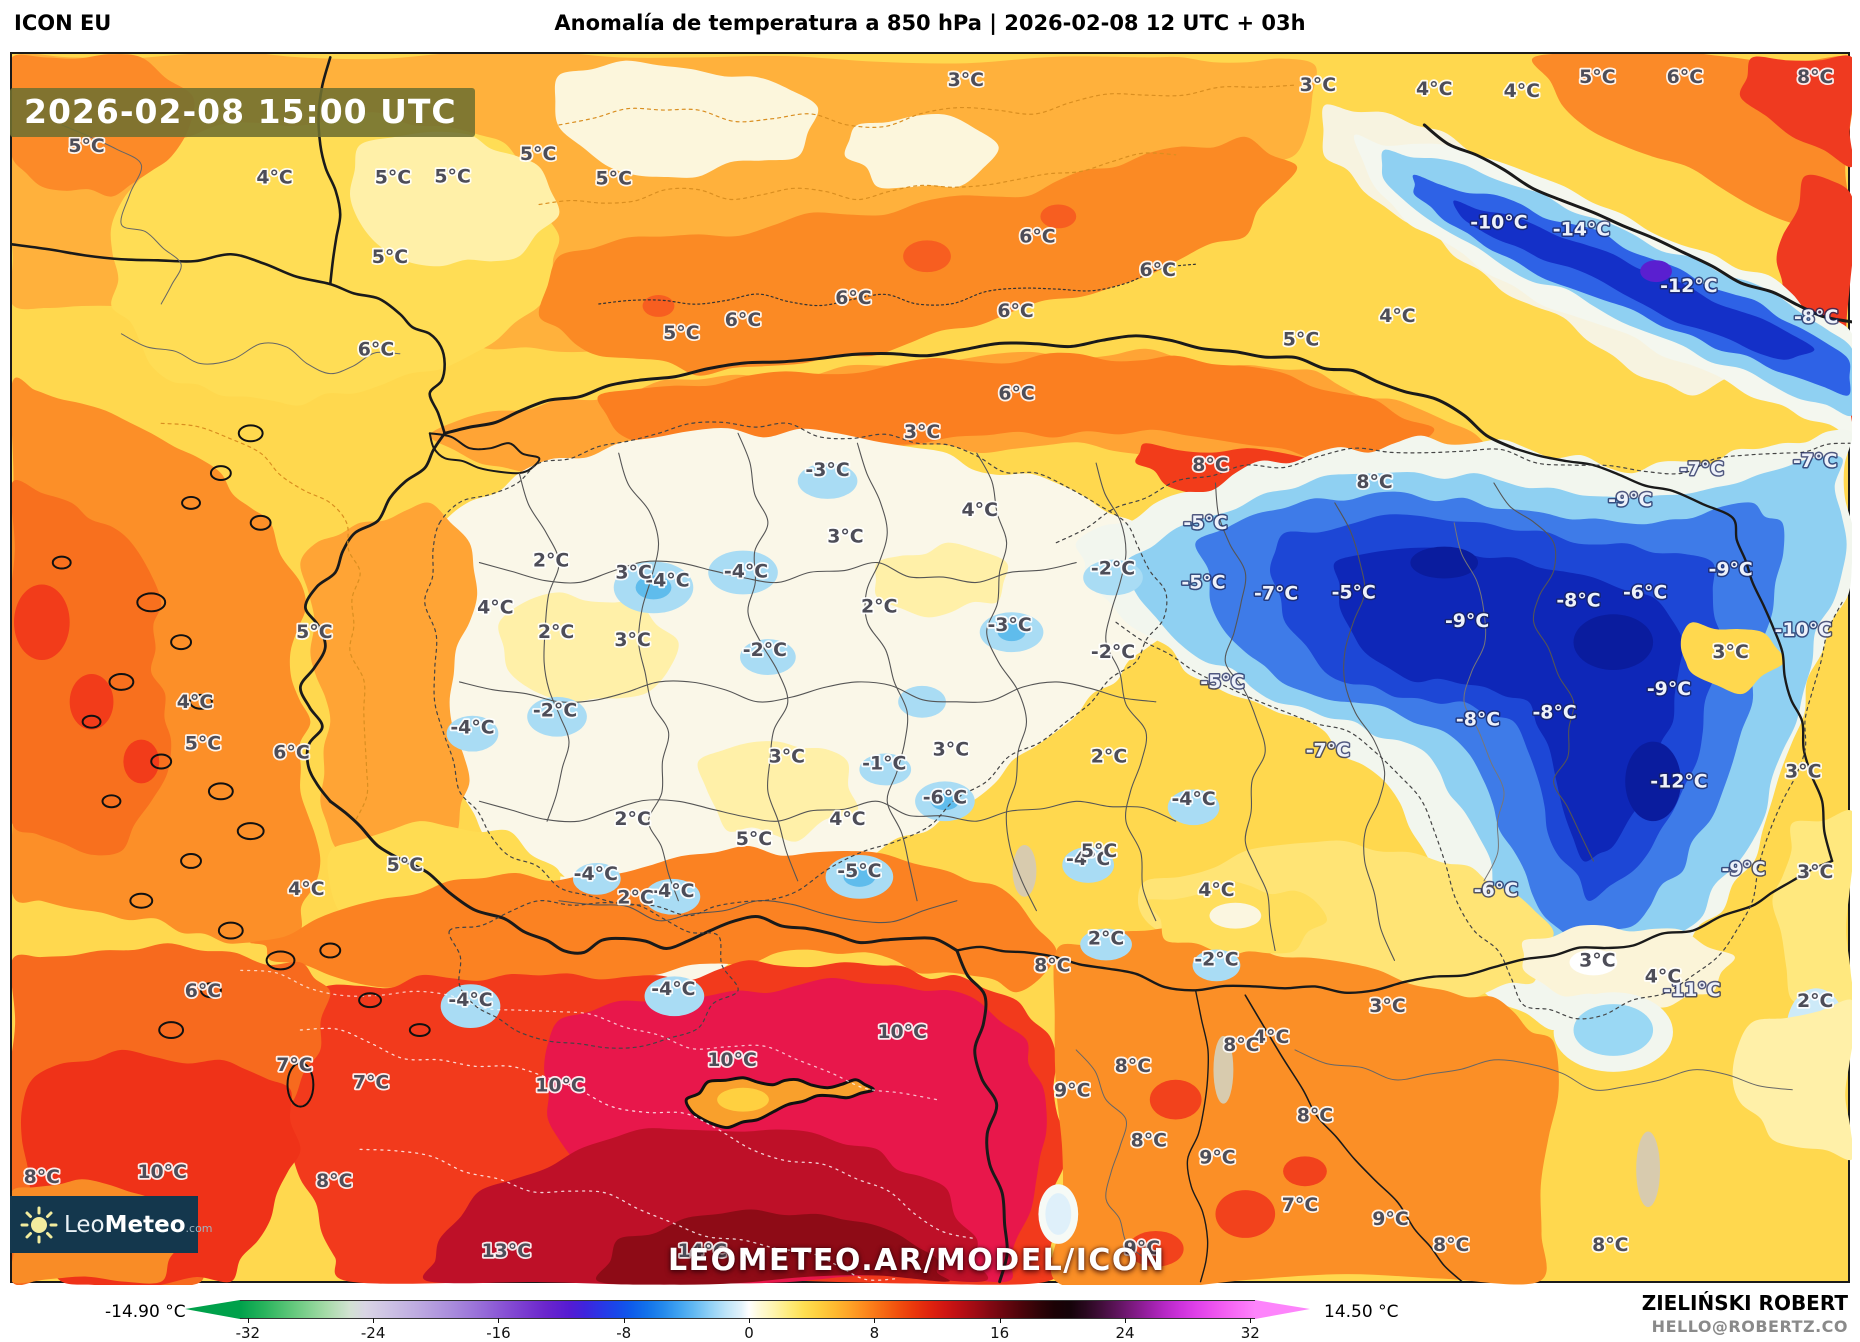 The height and width of the screenshot is (1342, 1860). Describe the element at coordinates (248, 1333) in the screenshot. I see `colorbar-tick-label: -32` at that location.